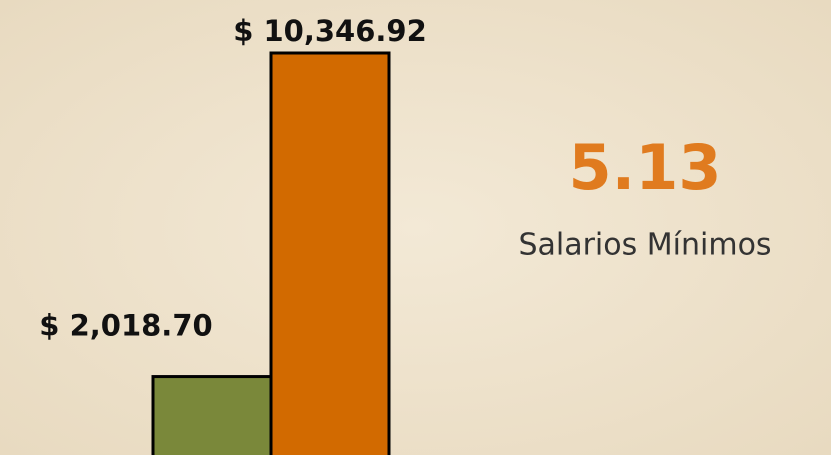 The image size is (831, 455). Describe the element at coordinates (644, 245) in the screenshot. I see `annotation-text: Salarios Mínimos` at that location.